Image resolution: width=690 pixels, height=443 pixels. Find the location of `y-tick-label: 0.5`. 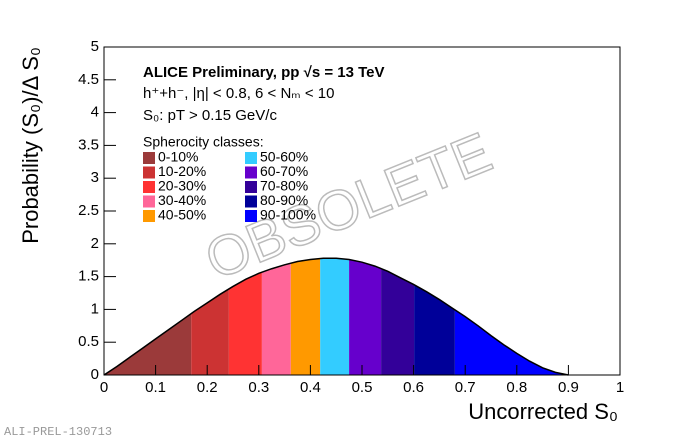

y-tick-label: 0.5 is located at coordinates (88, 341).